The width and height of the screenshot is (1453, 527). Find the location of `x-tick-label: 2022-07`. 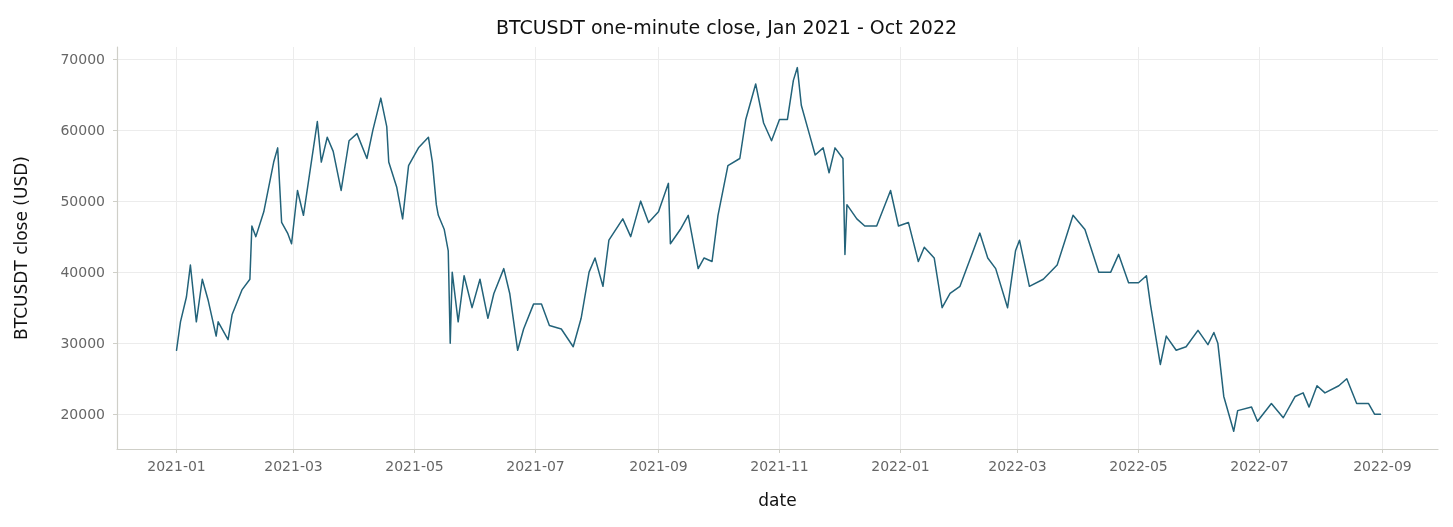

x-tick-label: 2022-07 is located at coordinates (1259, 466).